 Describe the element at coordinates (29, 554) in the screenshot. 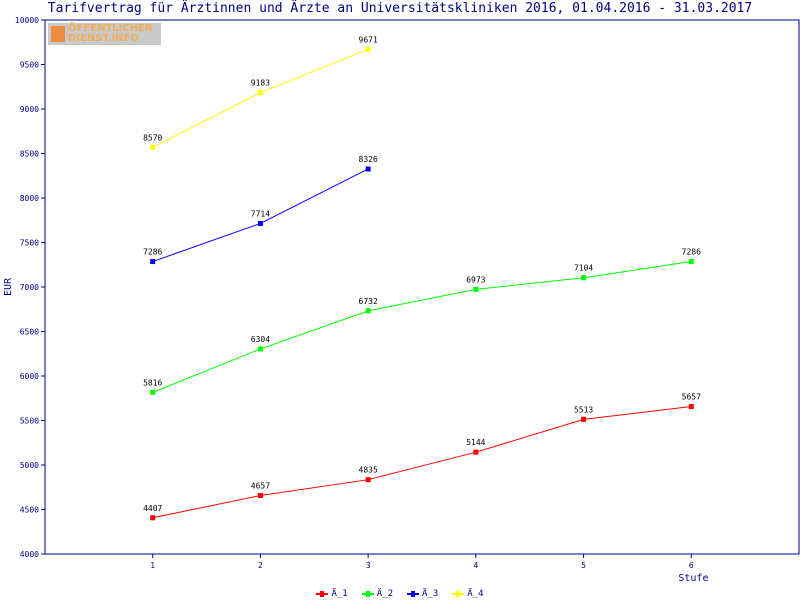

I see `y-tick-label: 4000` at that location.